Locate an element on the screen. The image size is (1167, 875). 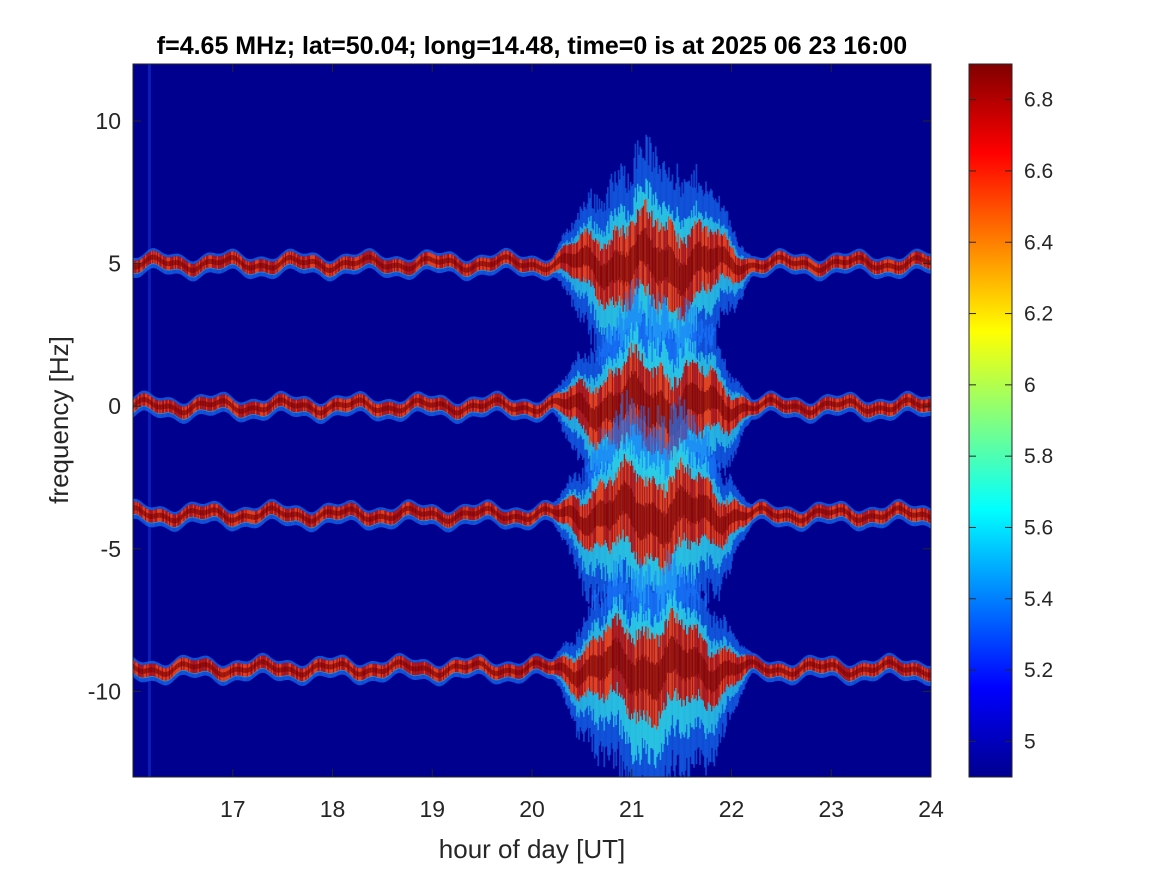
x-tick-label: 22 is located at coordinates (732, 809).